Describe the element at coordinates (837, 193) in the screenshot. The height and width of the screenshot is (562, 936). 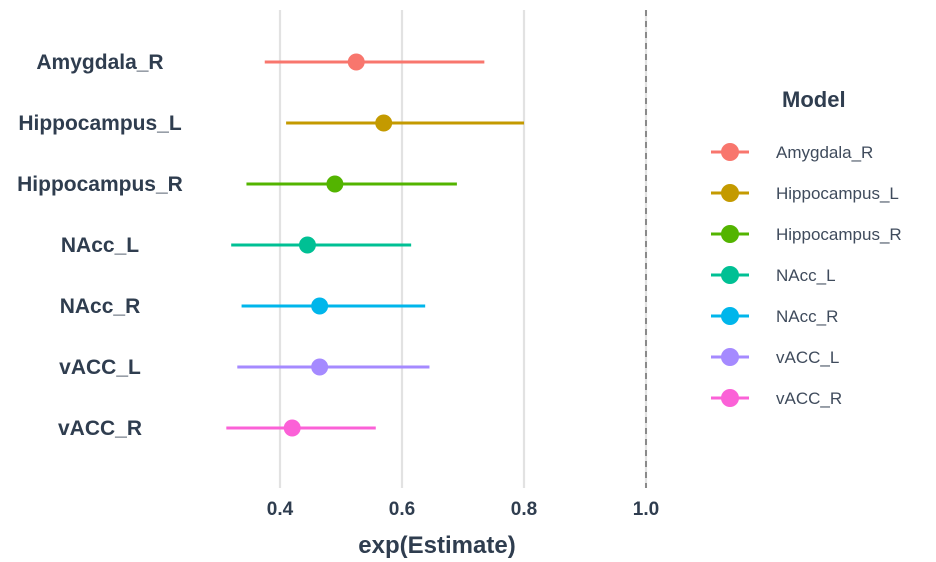
I see `legend-label: Hippocampus_L` at that location.